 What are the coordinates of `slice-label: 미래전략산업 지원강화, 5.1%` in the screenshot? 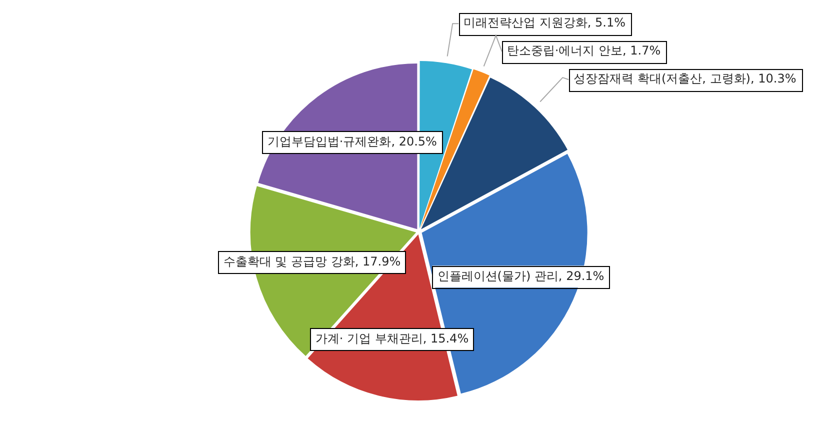 It's located at (545, 23).